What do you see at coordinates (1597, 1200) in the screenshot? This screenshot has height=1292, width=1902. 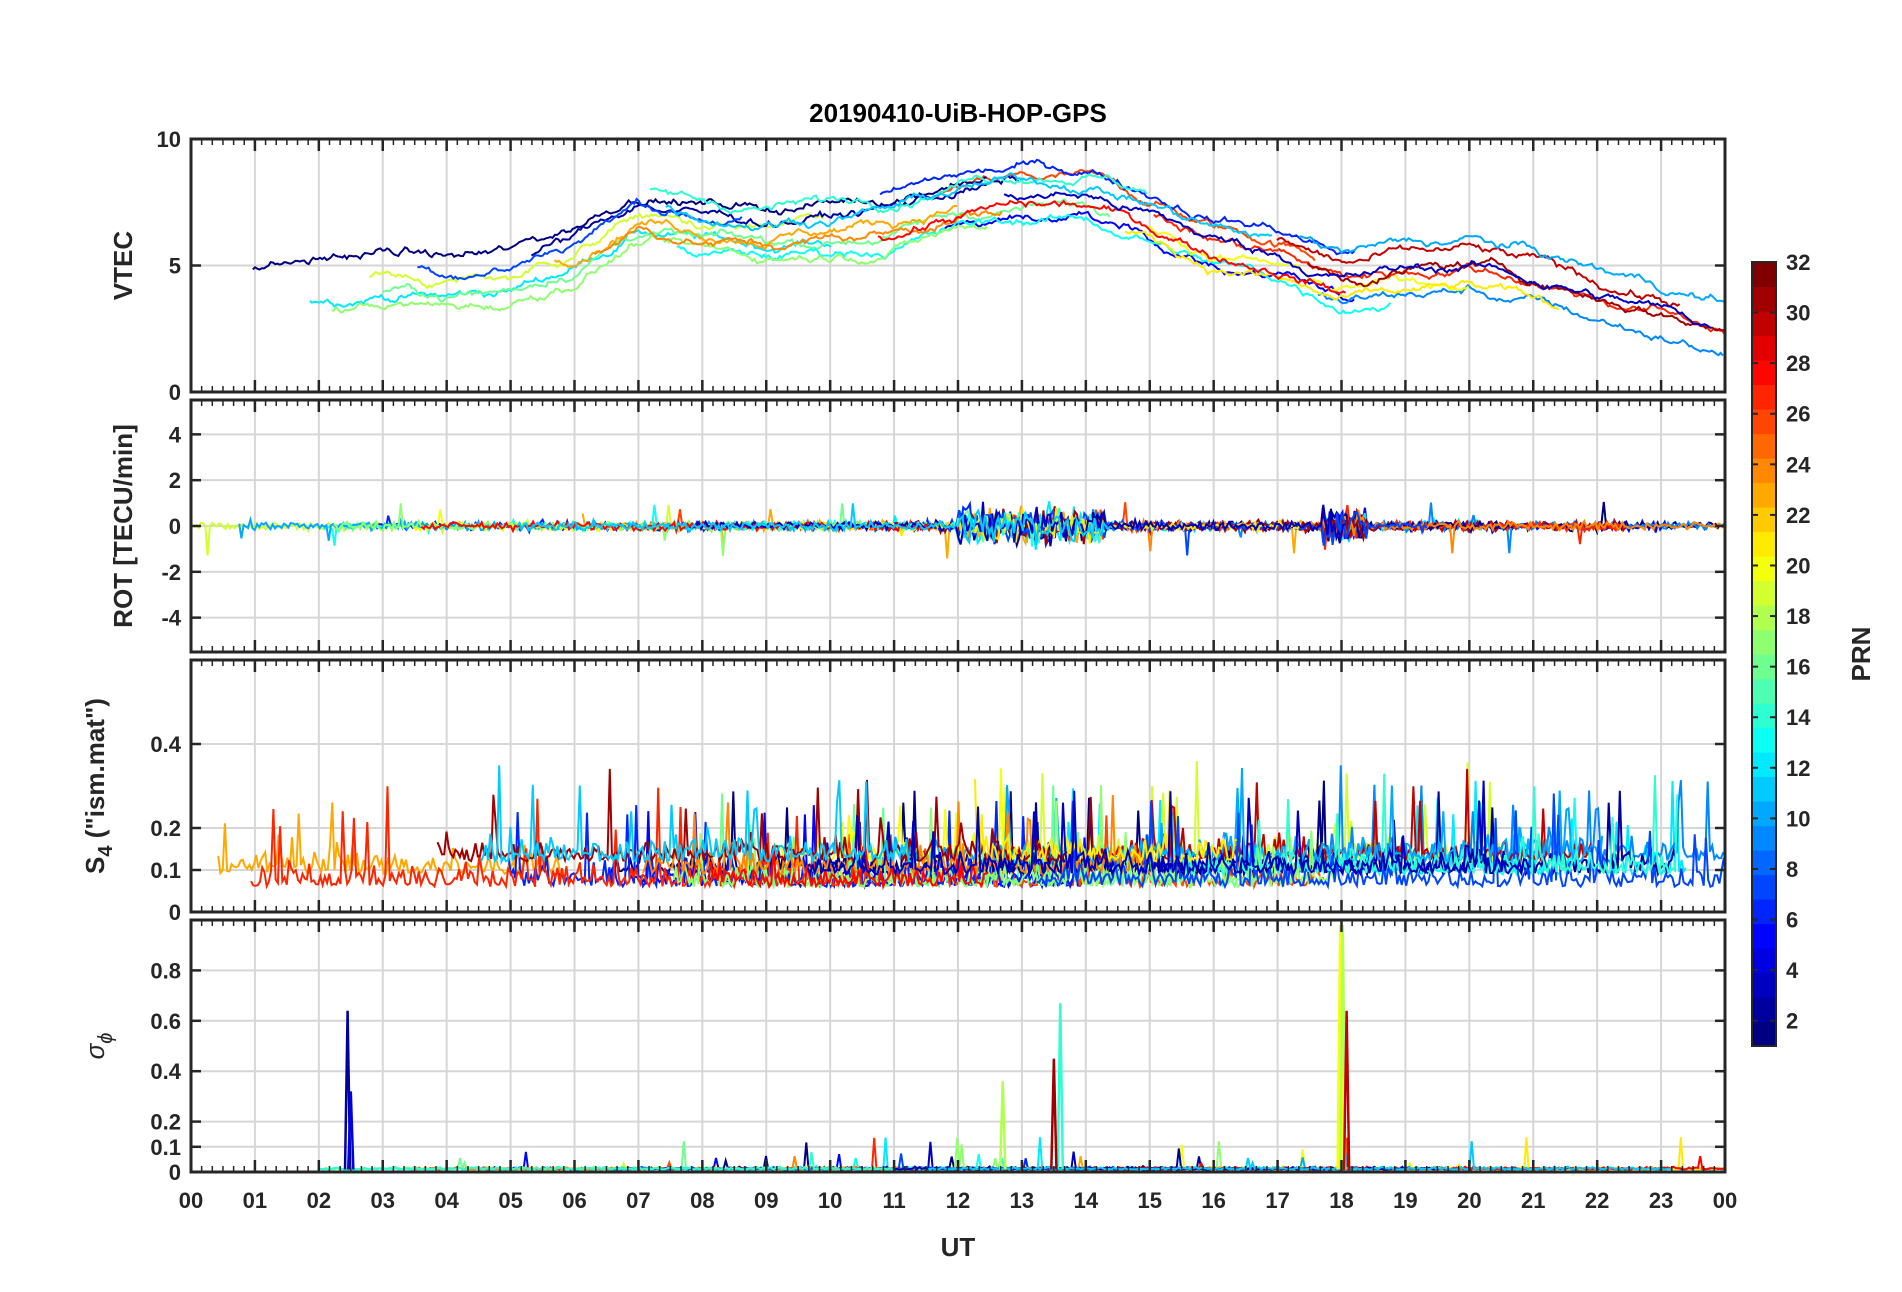 I see `x-tick-label: 22` at bounding box center [1597, 1200].